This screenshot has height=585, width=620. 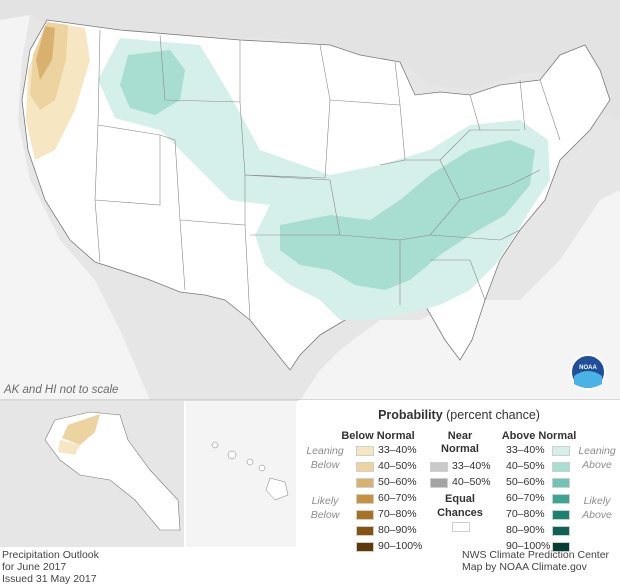 I want to click on alaska-below-lean, so click(x=69, y=447).